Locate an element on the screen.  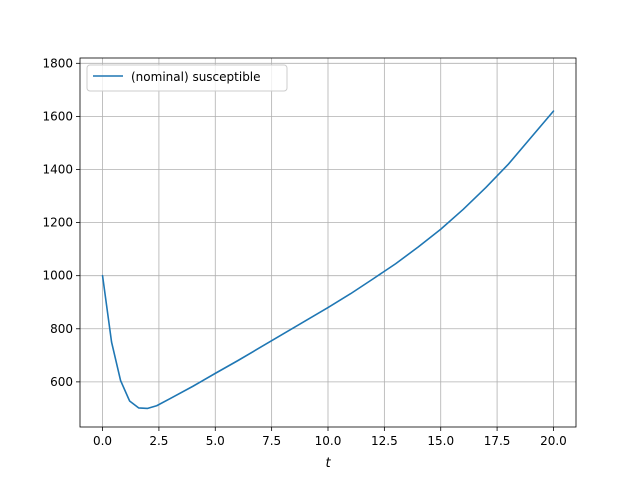
y-tick-label: 1600 is located at coordinates (57, 116).